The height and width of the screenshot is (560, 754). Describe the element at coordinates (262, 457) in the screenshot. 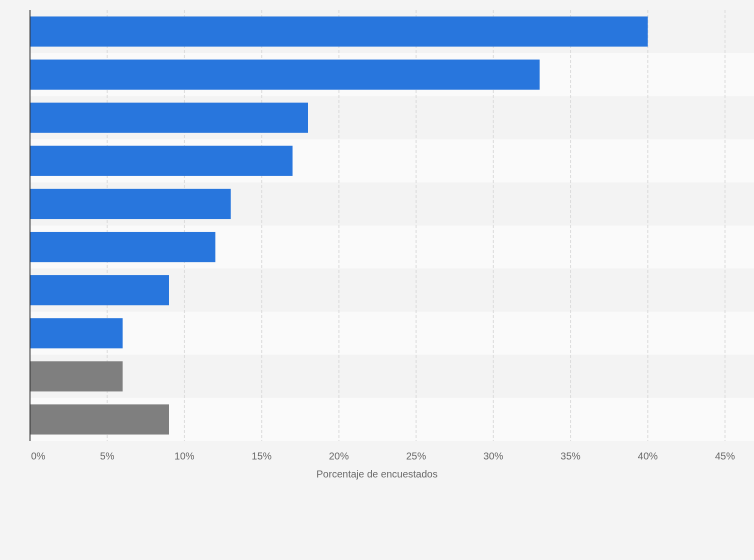

I see `x-tick-label: 15%` at that location.